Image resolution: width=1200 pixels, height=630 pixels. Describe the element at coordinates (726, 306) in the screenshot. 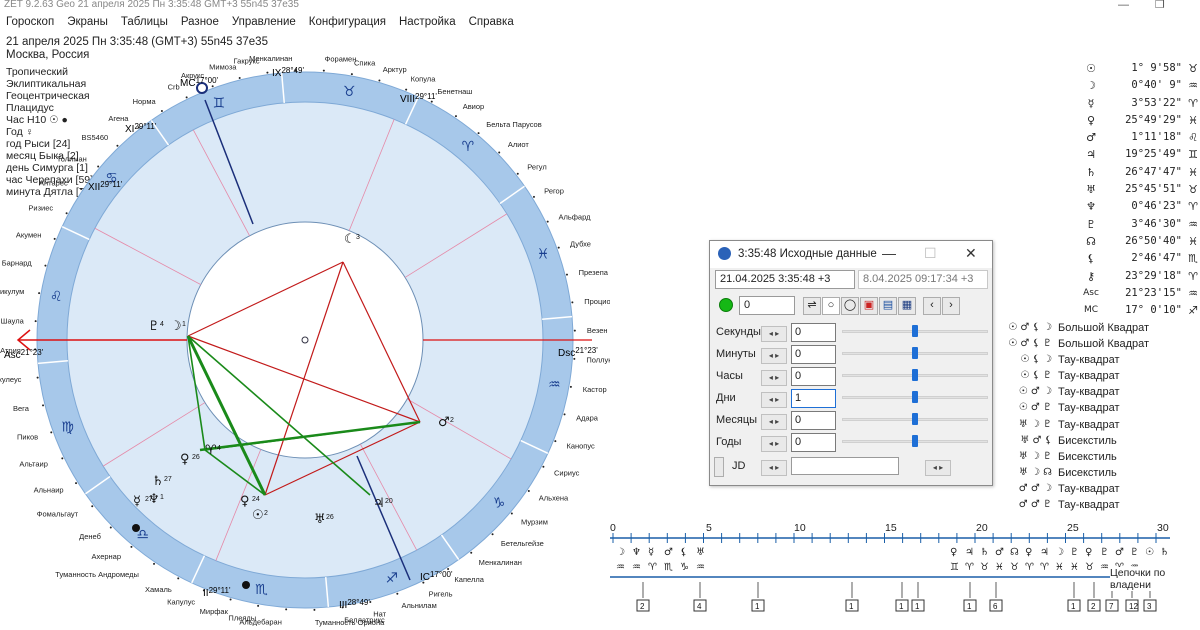

I see `run-button` at that location.